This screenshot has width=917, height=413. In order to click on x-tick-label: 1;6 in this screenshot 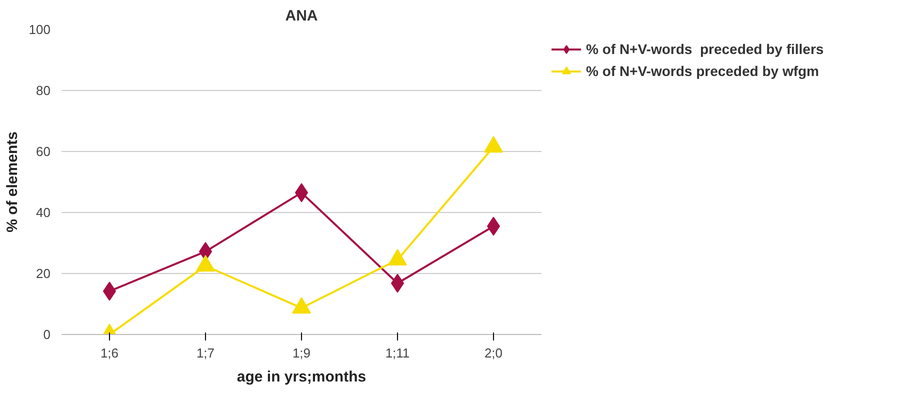, I will do `click(109, 353)`.